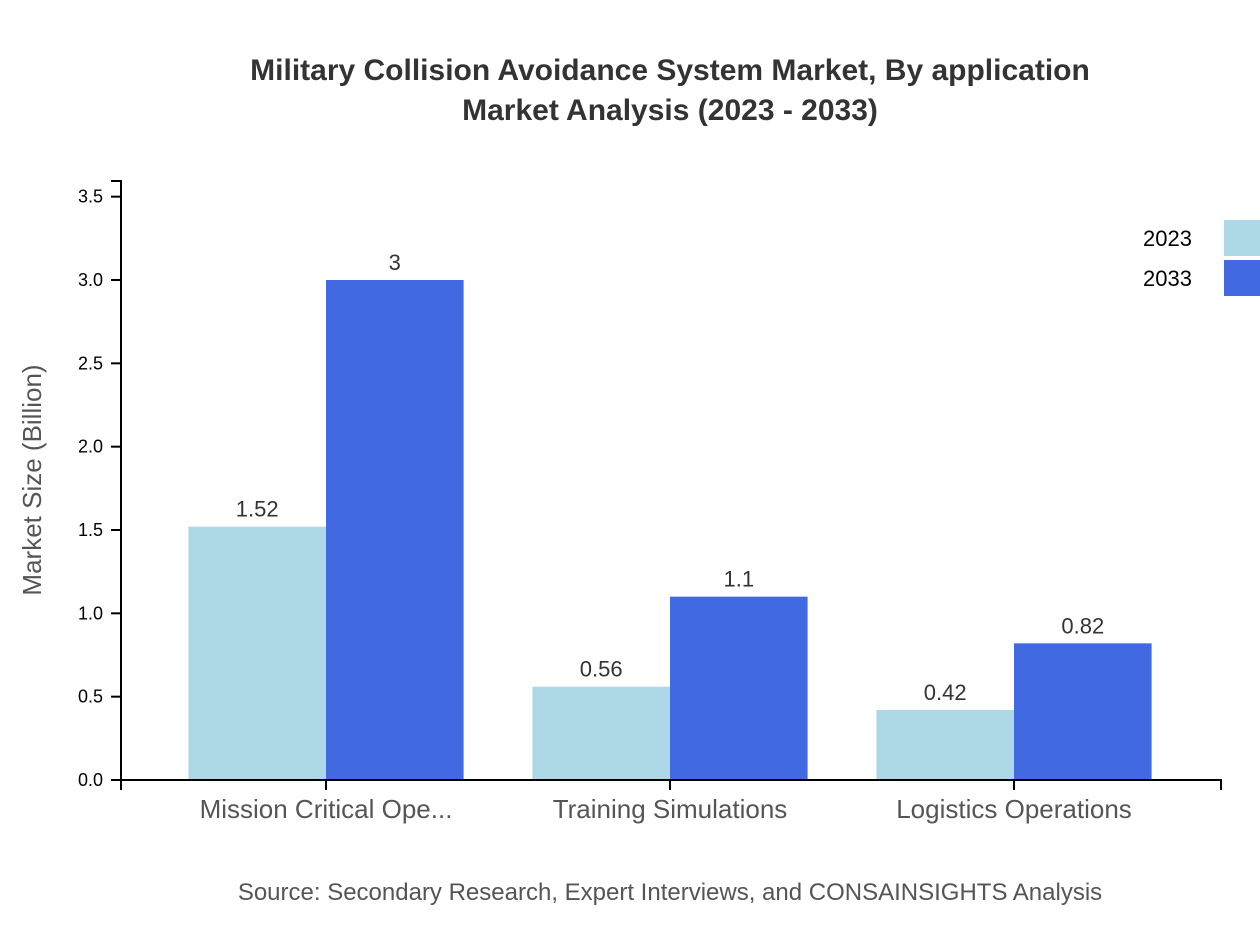  I want to click on legend-swatch-2033, so click(1242, 278).